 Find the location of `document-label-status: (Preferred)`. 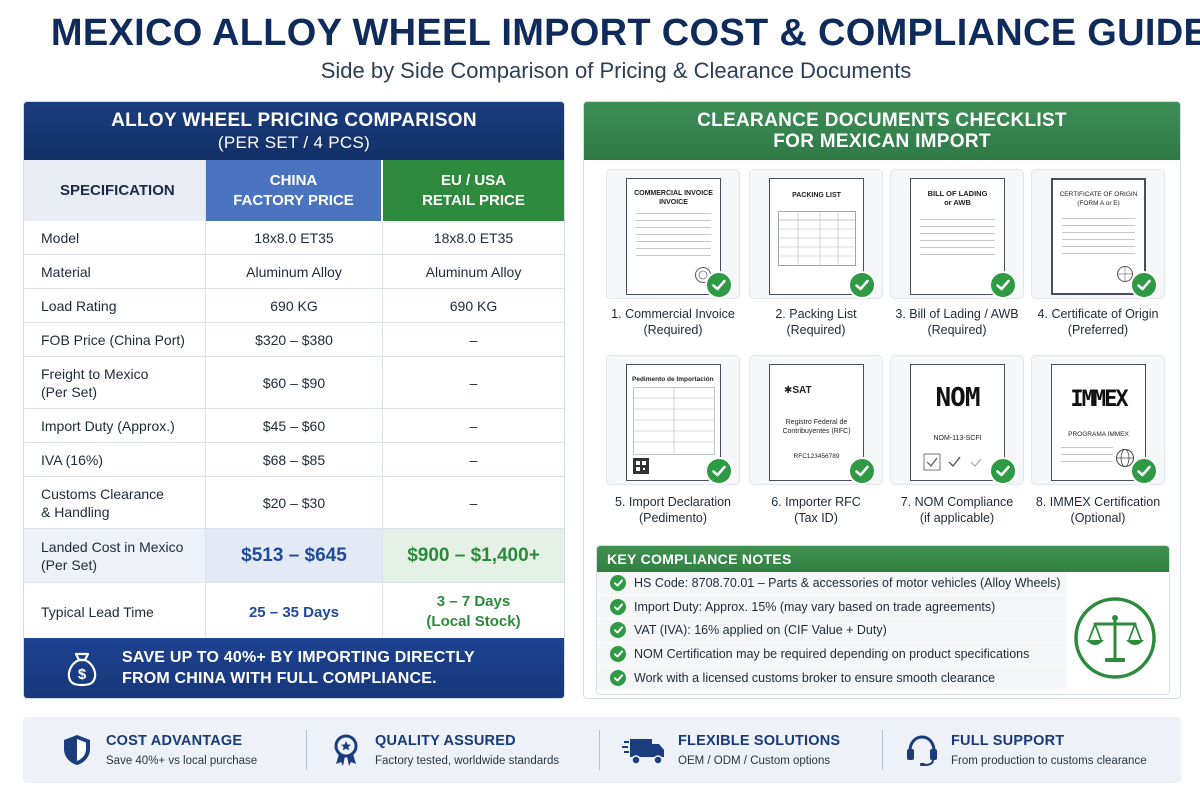

document-label-status: (Preferred) is located at coordinates (1098, 330).